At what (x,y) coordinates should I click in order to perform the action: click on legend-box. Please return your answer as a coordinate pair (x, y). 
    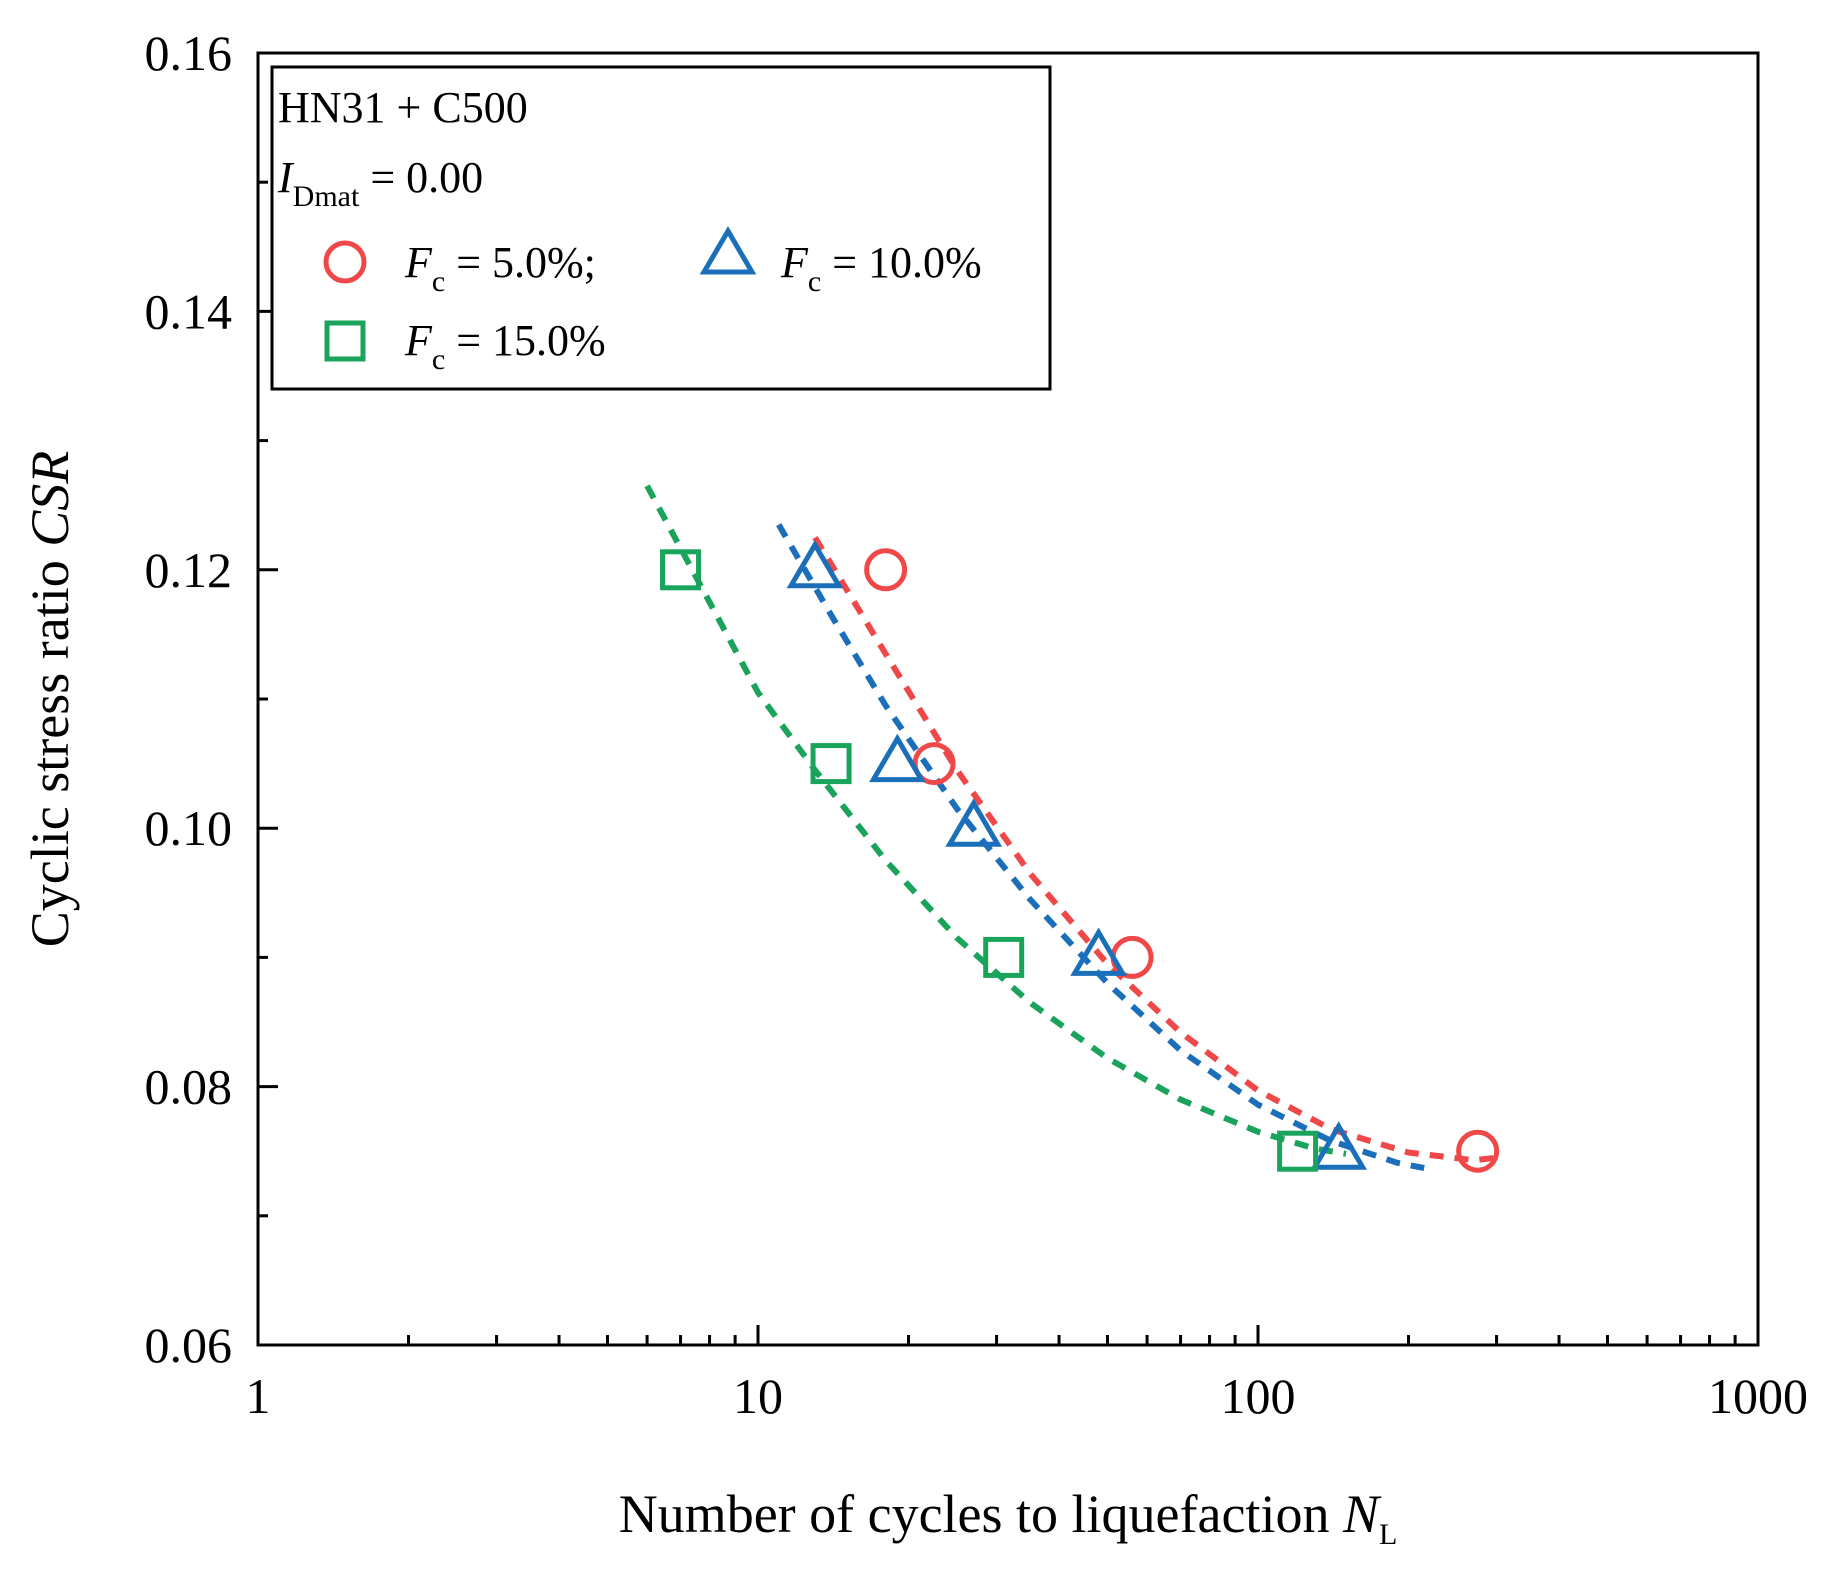
    Looking at the image, I should click on (661, 228).